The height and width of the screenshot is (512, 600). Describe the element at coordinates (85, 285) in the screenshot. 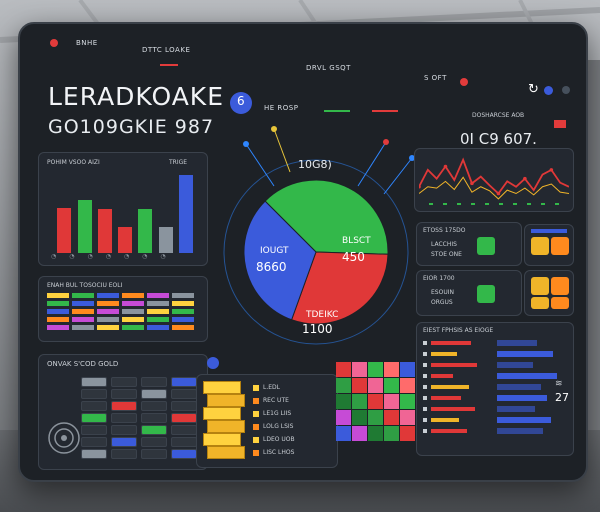

I see `rows-panel-title: ENAH BUL TOSOCIU EOLI` at that location.